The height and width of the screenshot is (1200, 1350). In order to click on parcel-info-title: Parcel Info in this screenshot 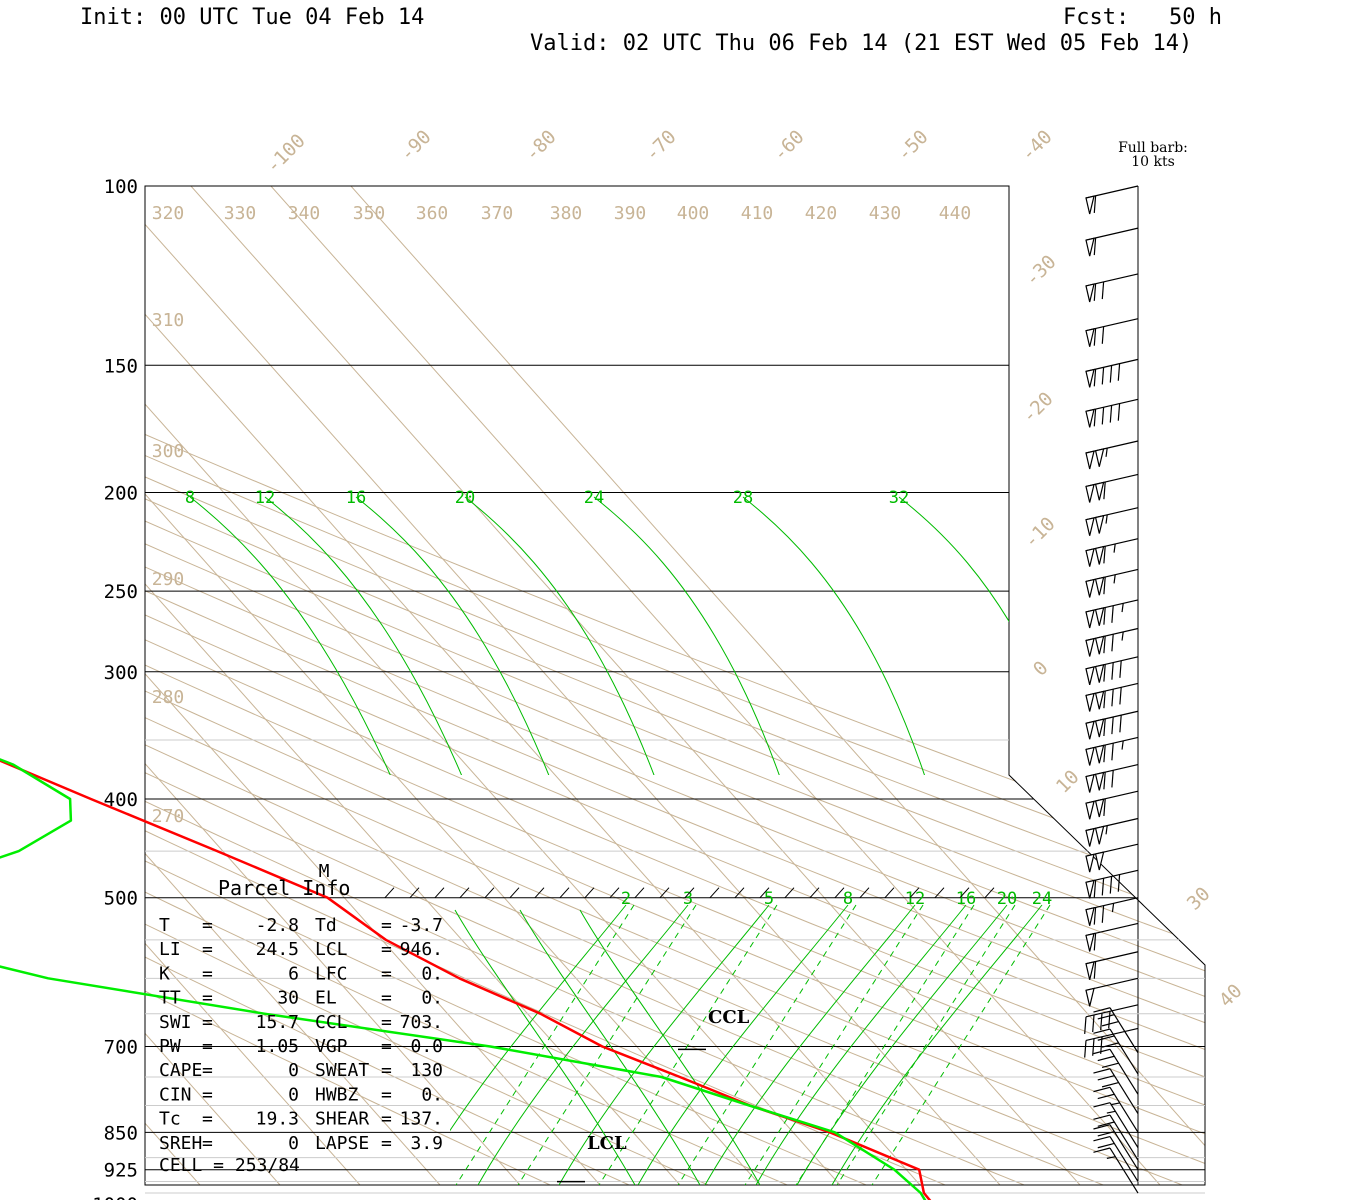, I will do `click(284, 888)`.